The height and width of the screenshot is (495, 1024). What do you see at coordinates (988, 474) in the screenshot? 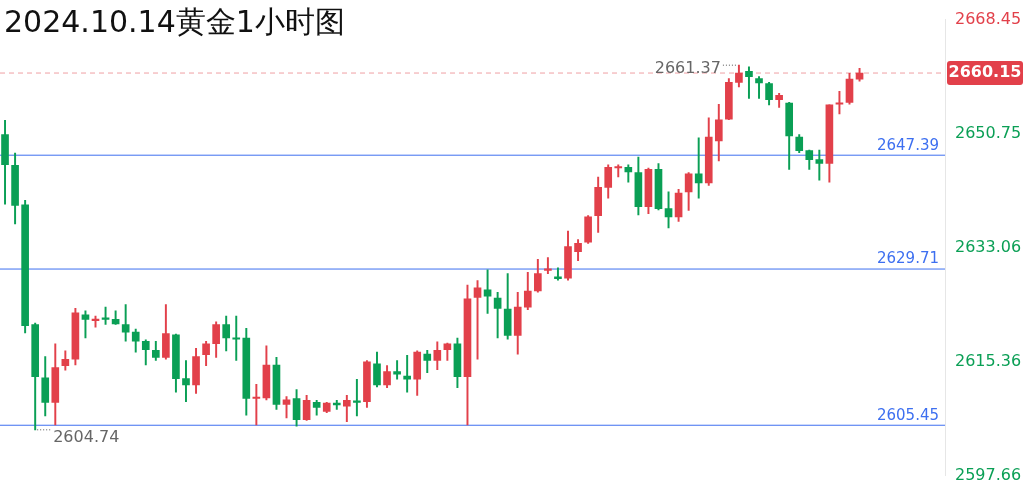
I see `y-tick-label: 2597.66` at bounding box center [988, 474].